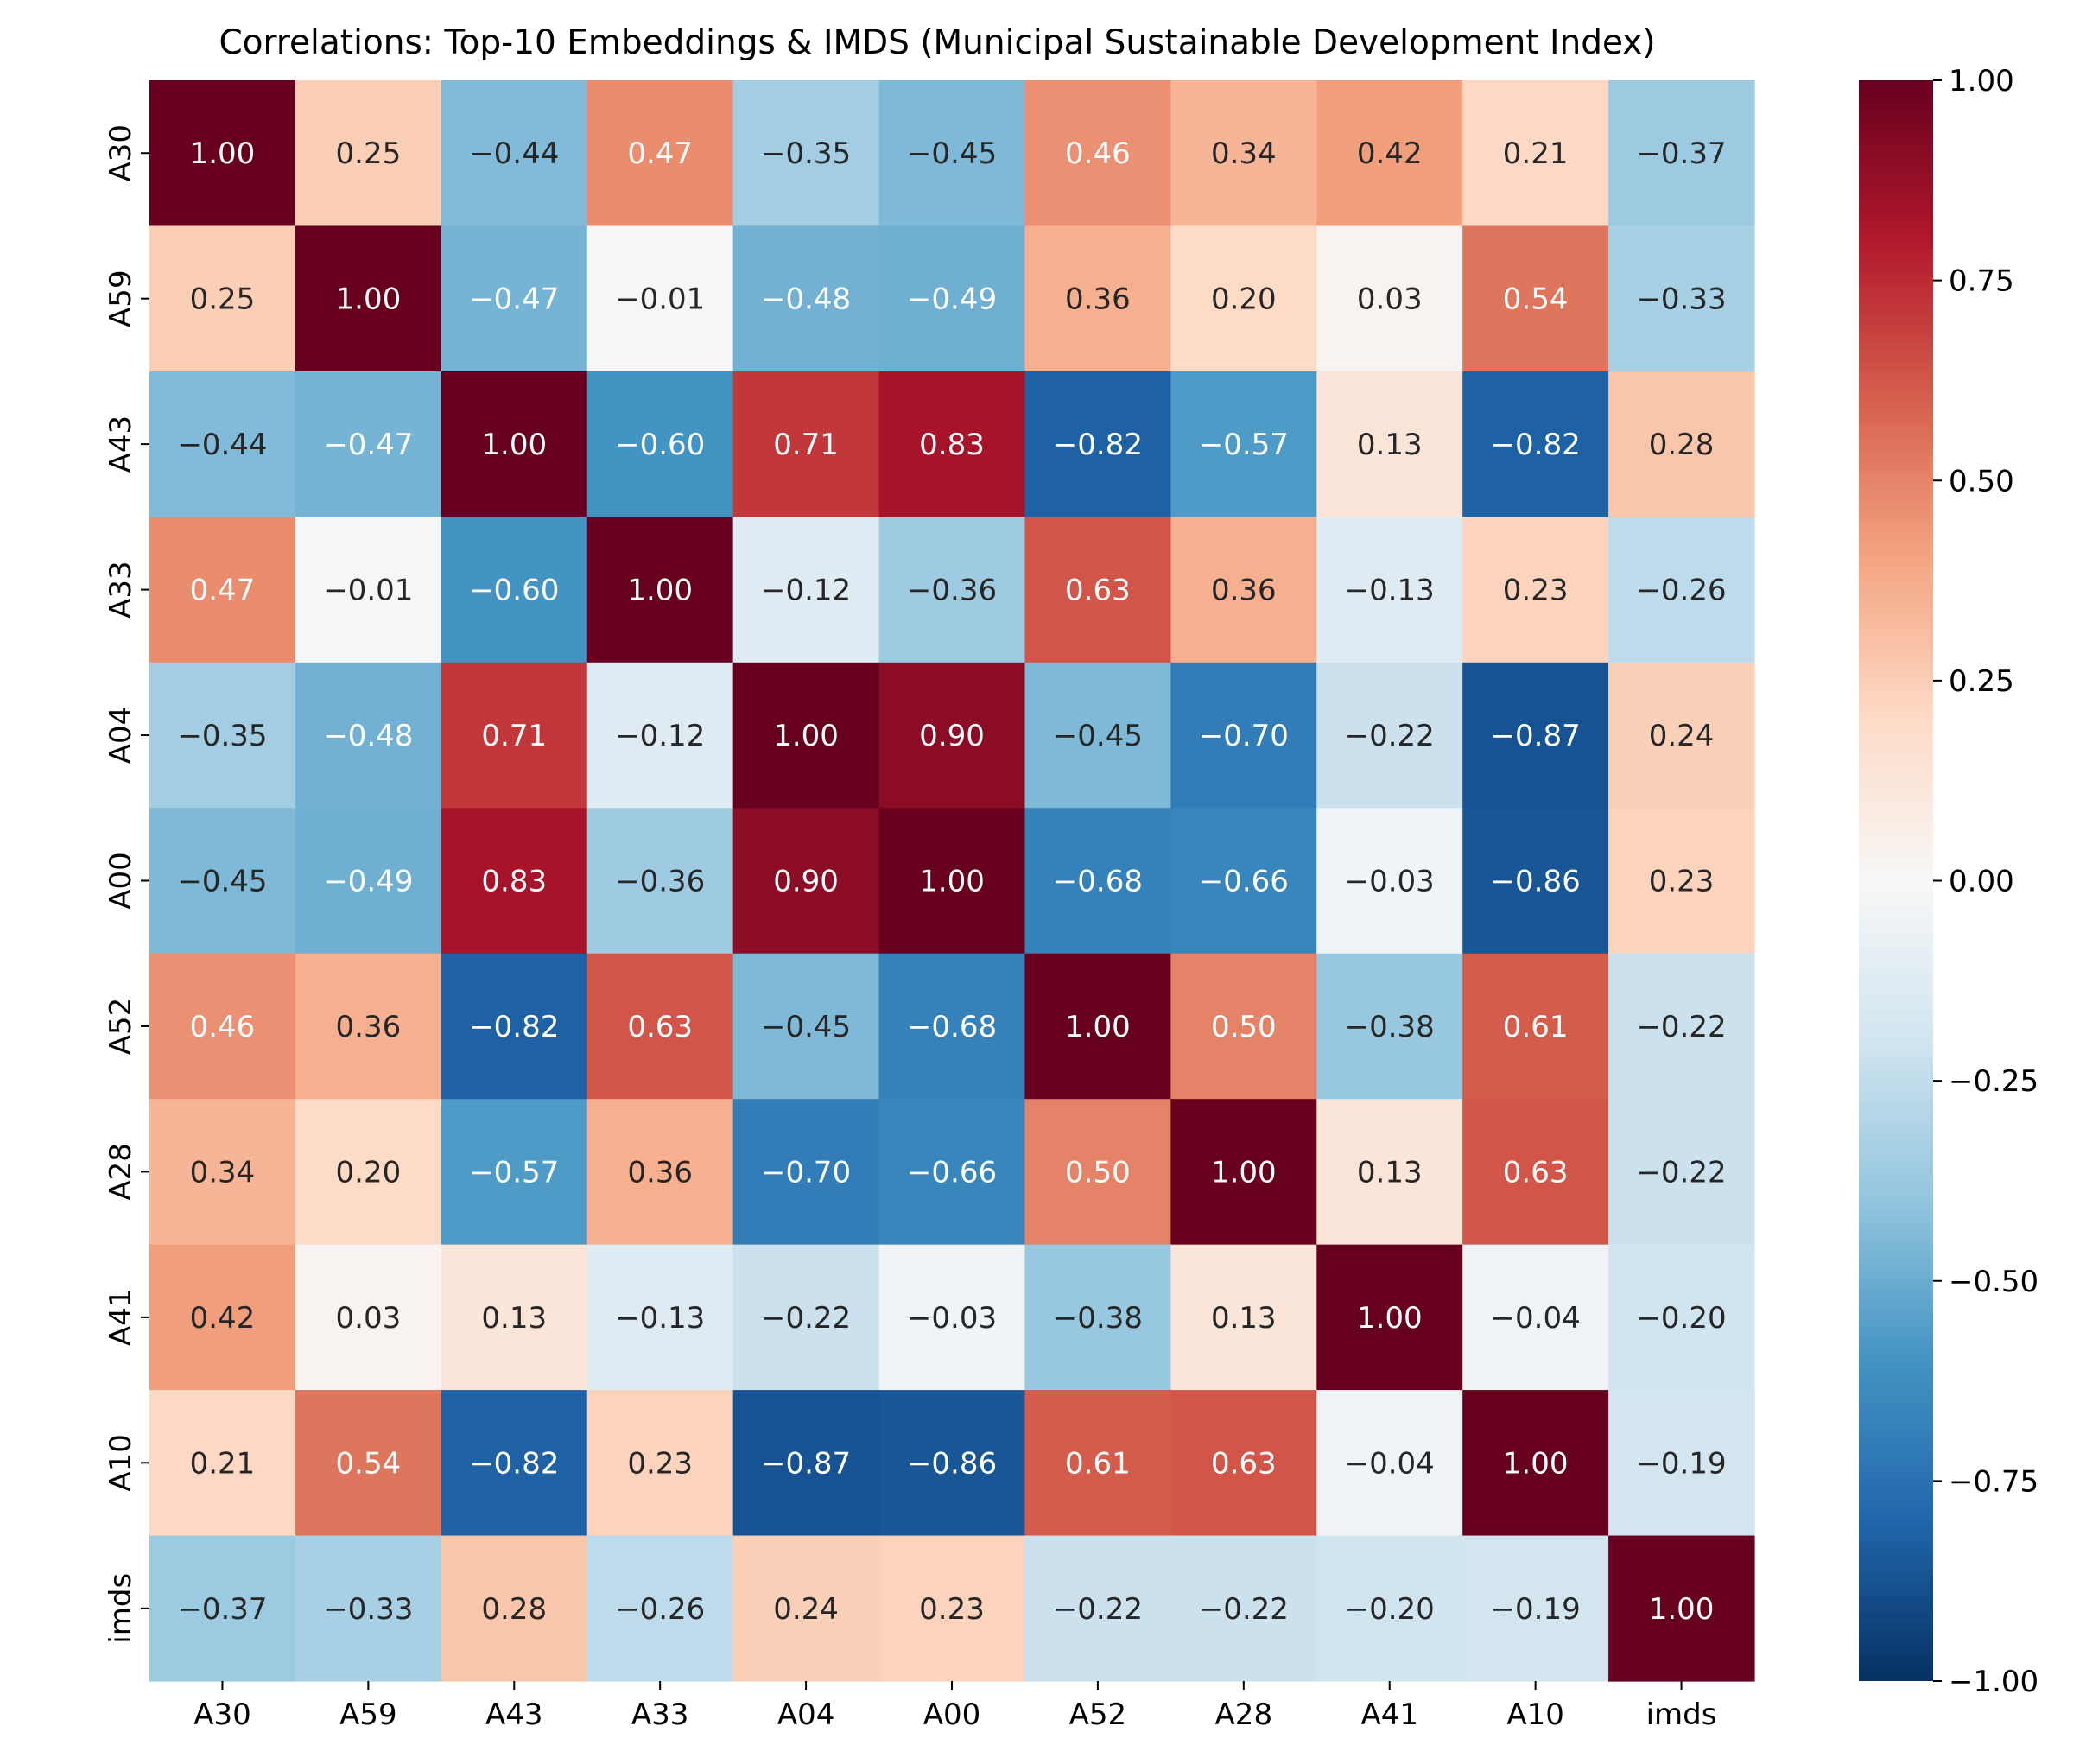 This screenshot has width=2086, height=1764. I want to click on cell-label: −0.49, so click(952, 299).